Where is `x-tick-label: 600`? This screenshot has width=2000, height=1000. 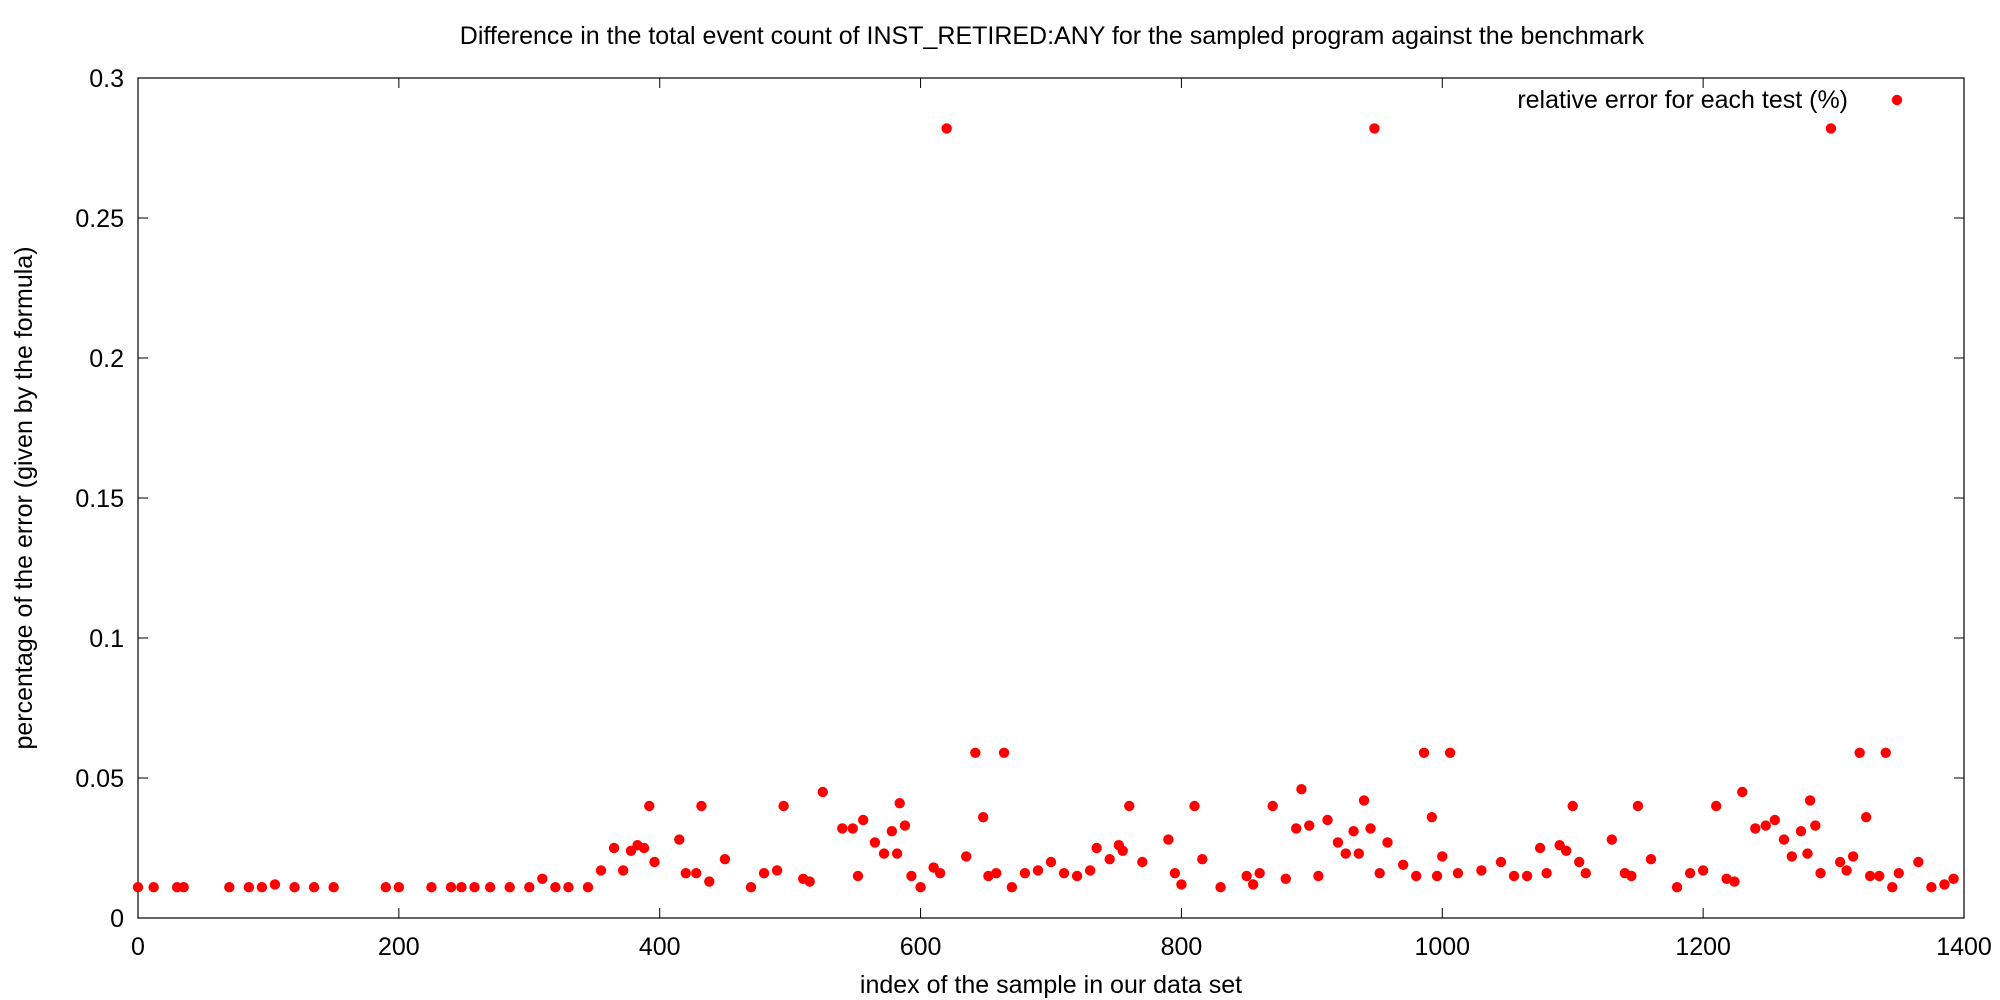 x-tick-label: 600 is located at coordinates (921, 947).